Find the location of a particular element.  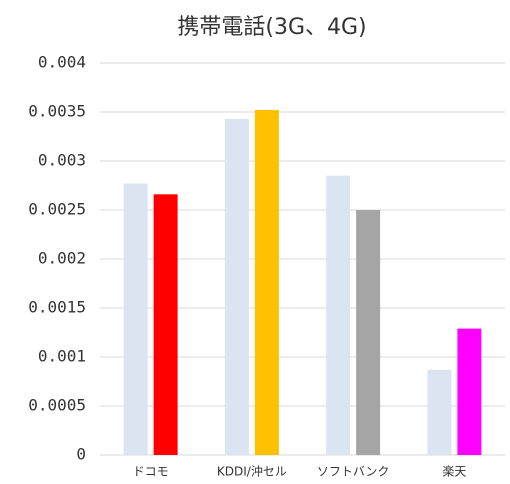

y-tick-label: 0.0025 is located at coordinates (57, 209).